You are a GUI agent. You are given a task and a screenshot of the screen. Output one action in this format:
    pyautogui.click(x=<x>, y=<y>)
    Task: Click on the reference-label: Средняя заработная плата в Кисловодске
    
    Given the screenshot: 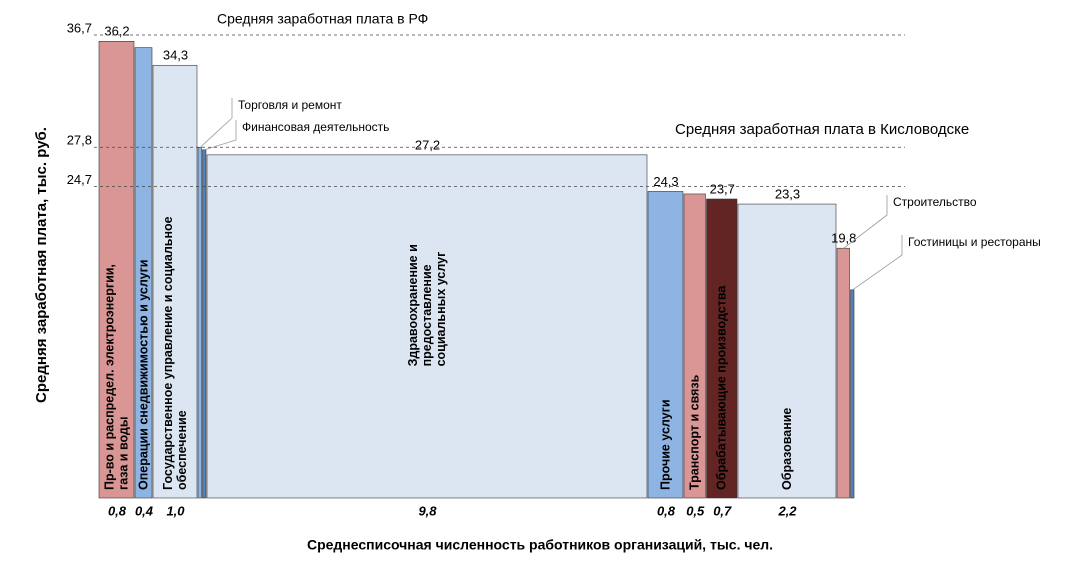 What is the action you would take?
    pyautogui.click(x=822, y=129)
    